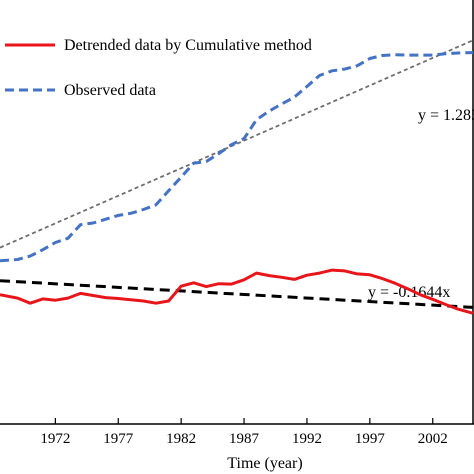 The image size is (474, 474). I want to click on x-tick-label: 1972, so click(55, 439).